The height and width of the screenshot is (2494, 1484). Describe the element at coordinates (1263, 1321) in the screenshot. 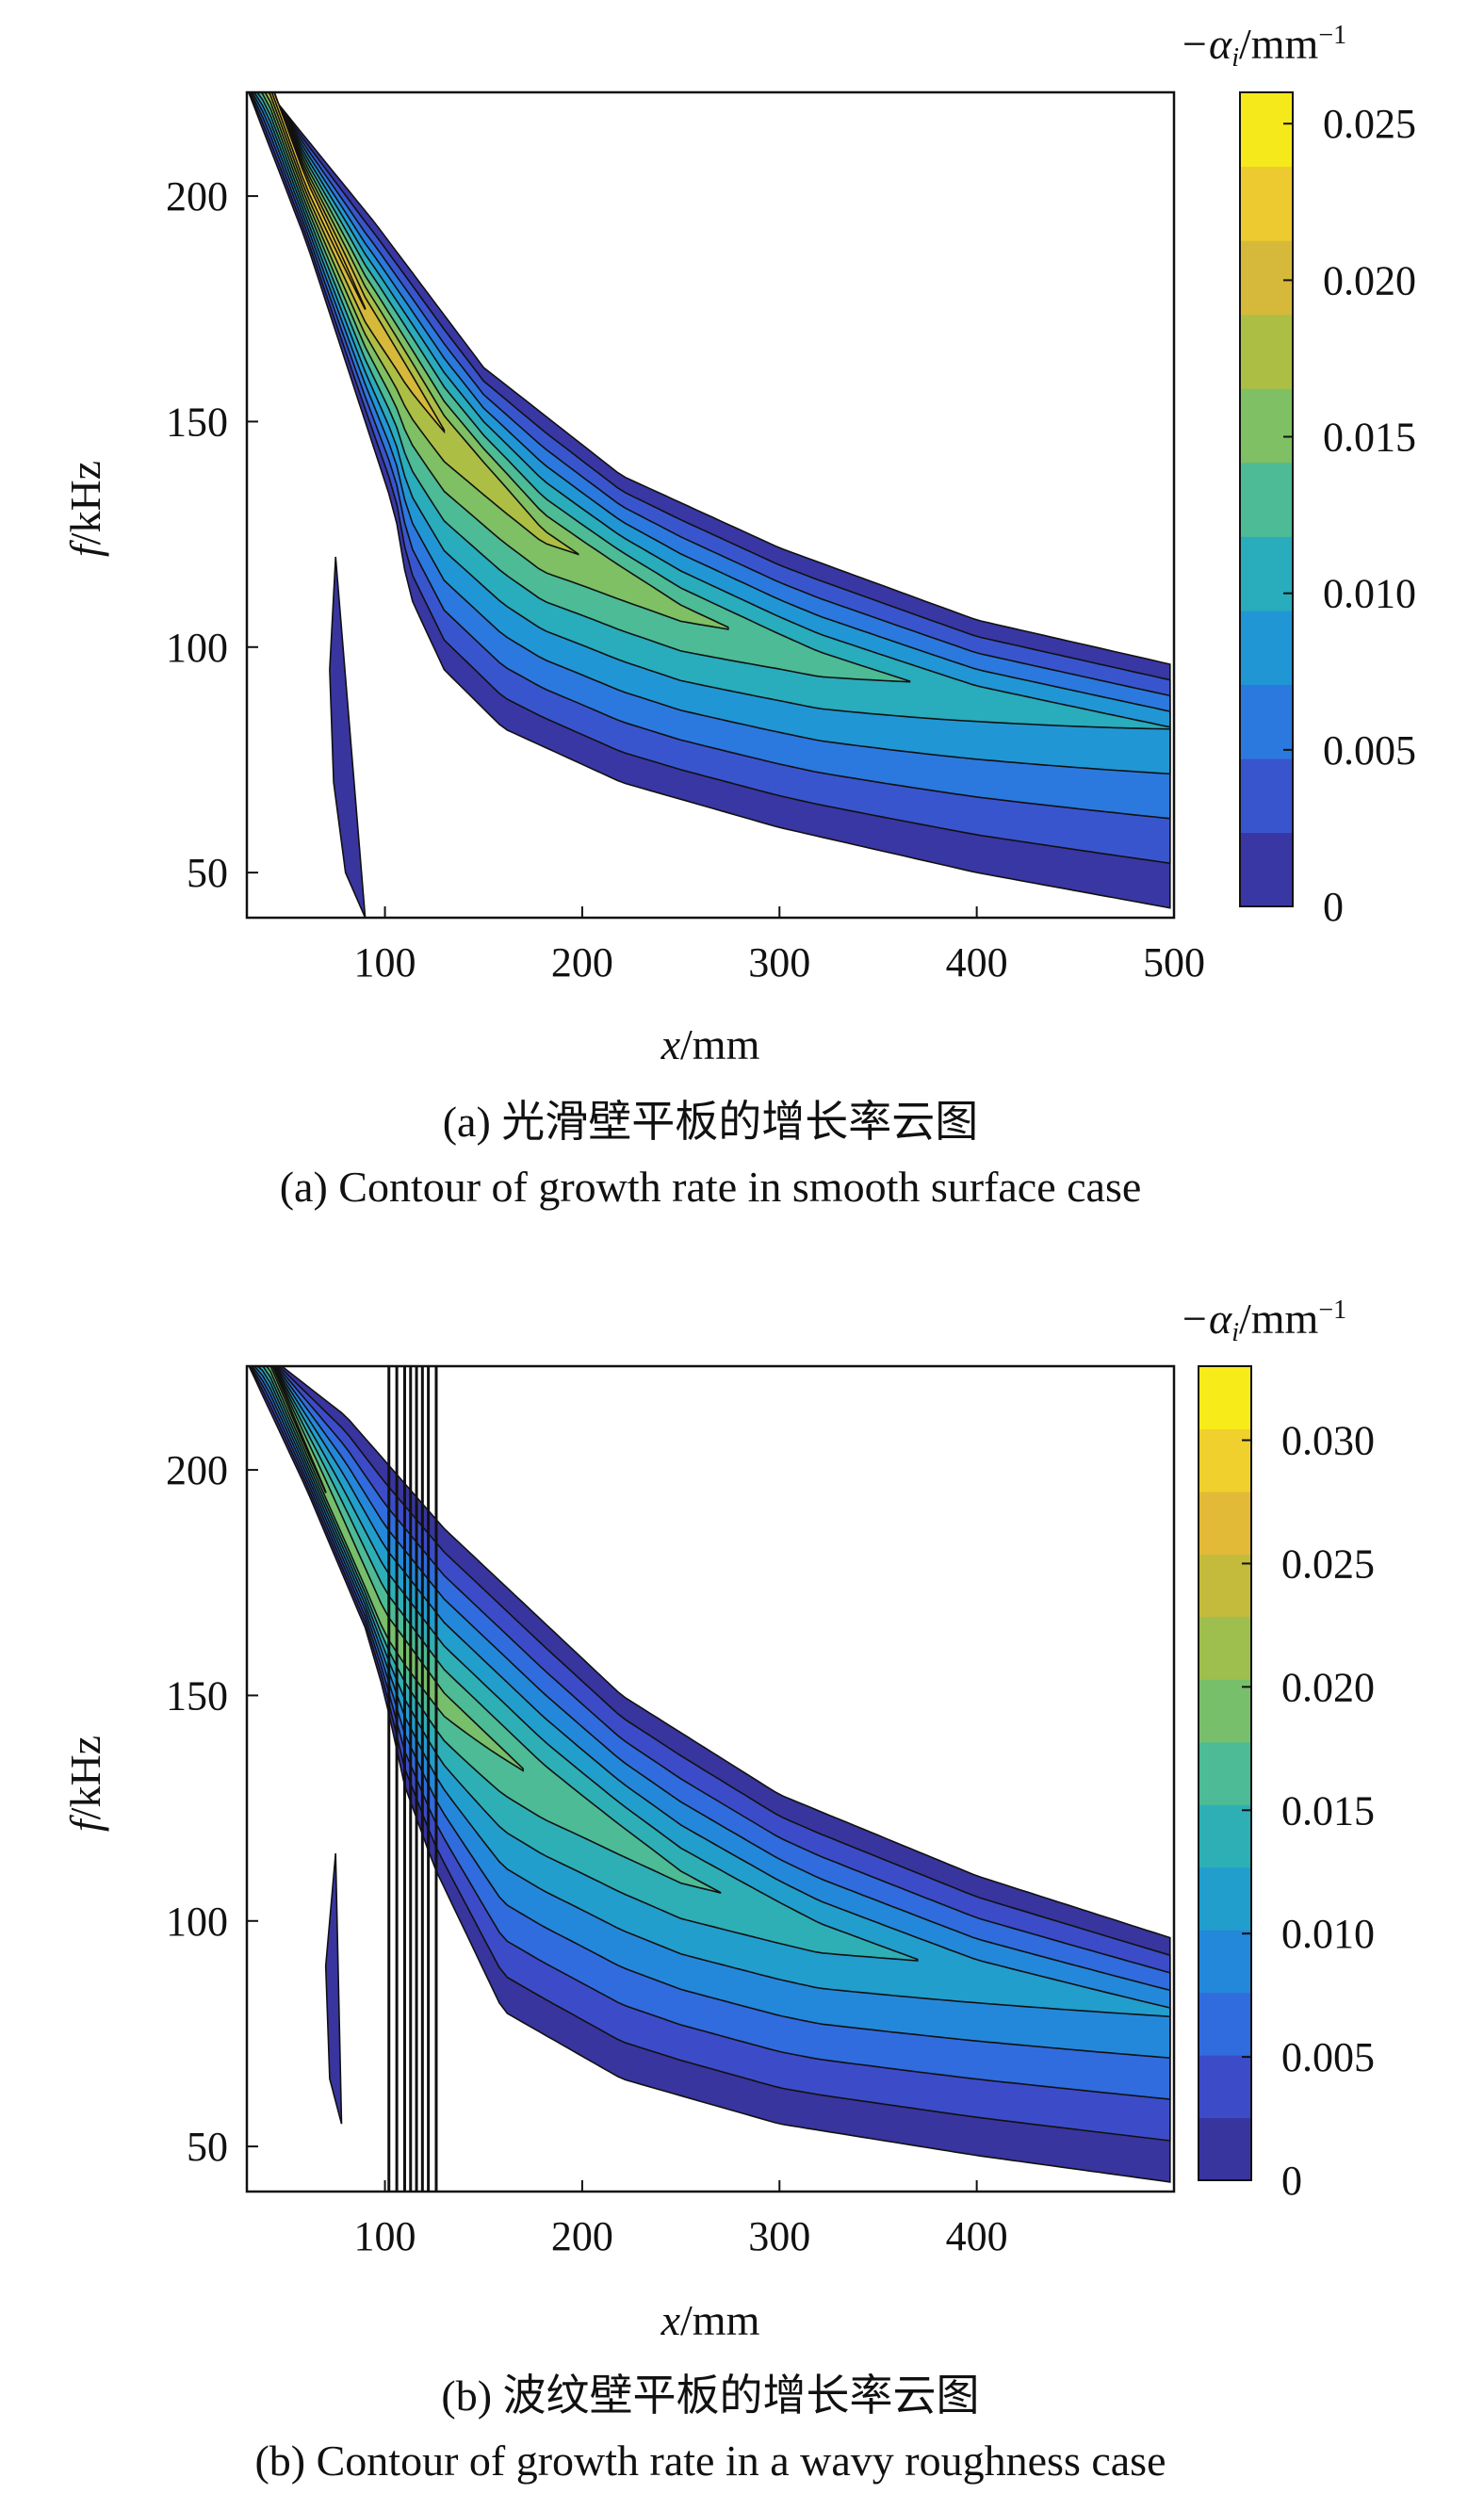

I see `panel-b-colorbar-label: −αi/mm−1` at that location.